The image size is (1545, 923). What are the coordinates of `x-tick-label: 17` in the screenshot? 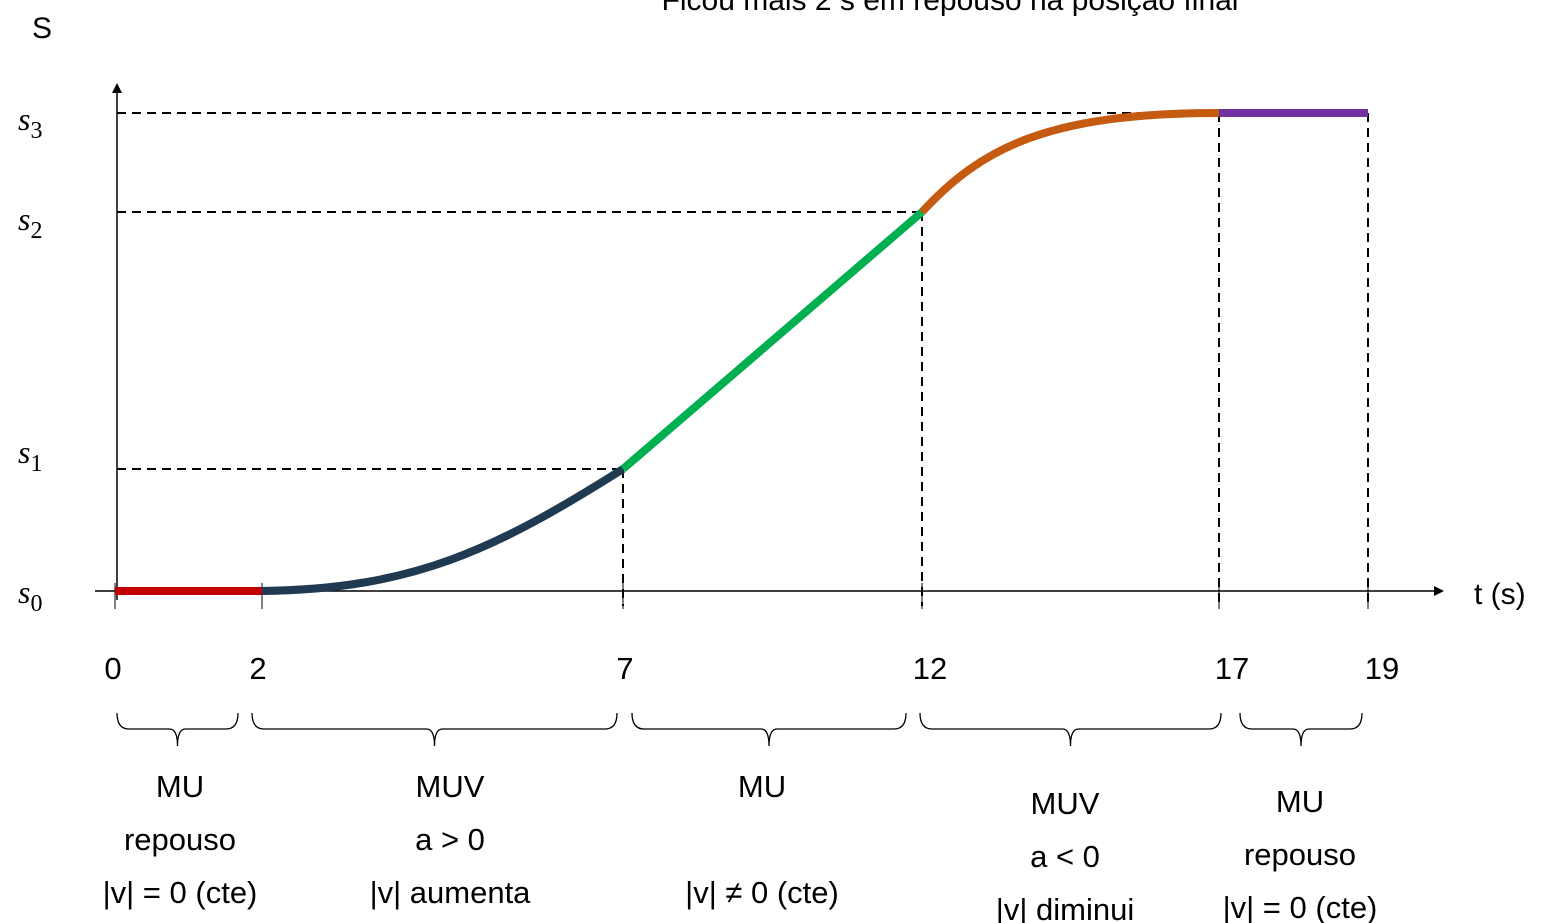 It's located at (1232, 668).